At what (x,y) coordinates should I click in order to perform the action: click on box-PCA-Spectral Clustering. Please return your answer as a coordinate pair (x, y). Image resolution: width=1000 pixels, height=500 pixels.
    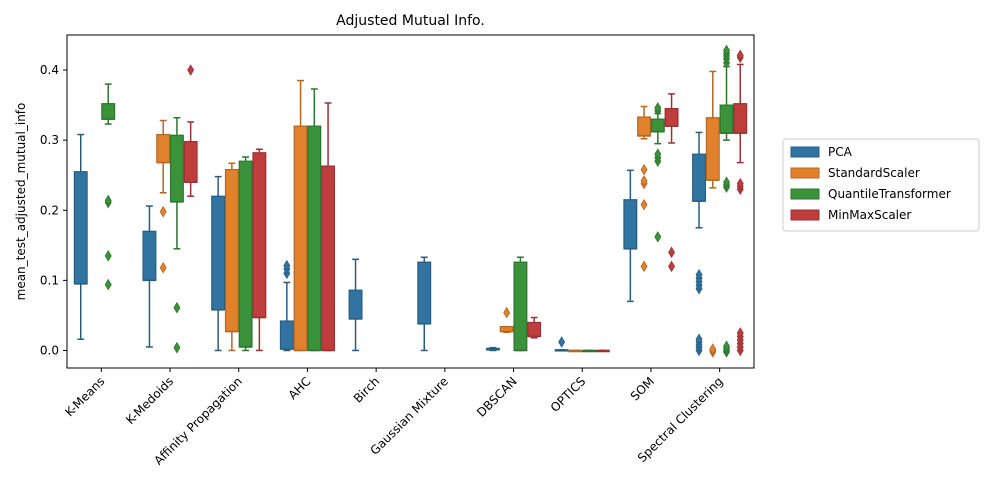
    Looking at the image, I should click on (699, 244).